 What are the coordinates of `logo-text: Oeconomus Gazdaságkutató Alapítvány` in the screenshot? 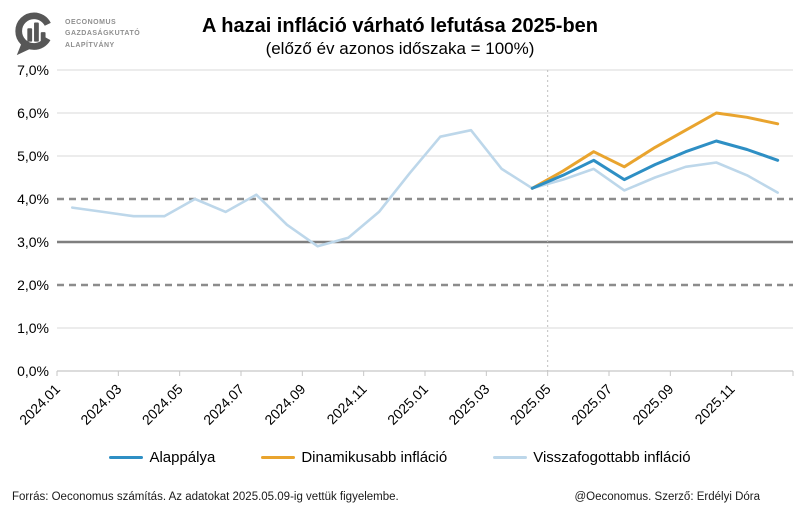 It's located at (102, 34).